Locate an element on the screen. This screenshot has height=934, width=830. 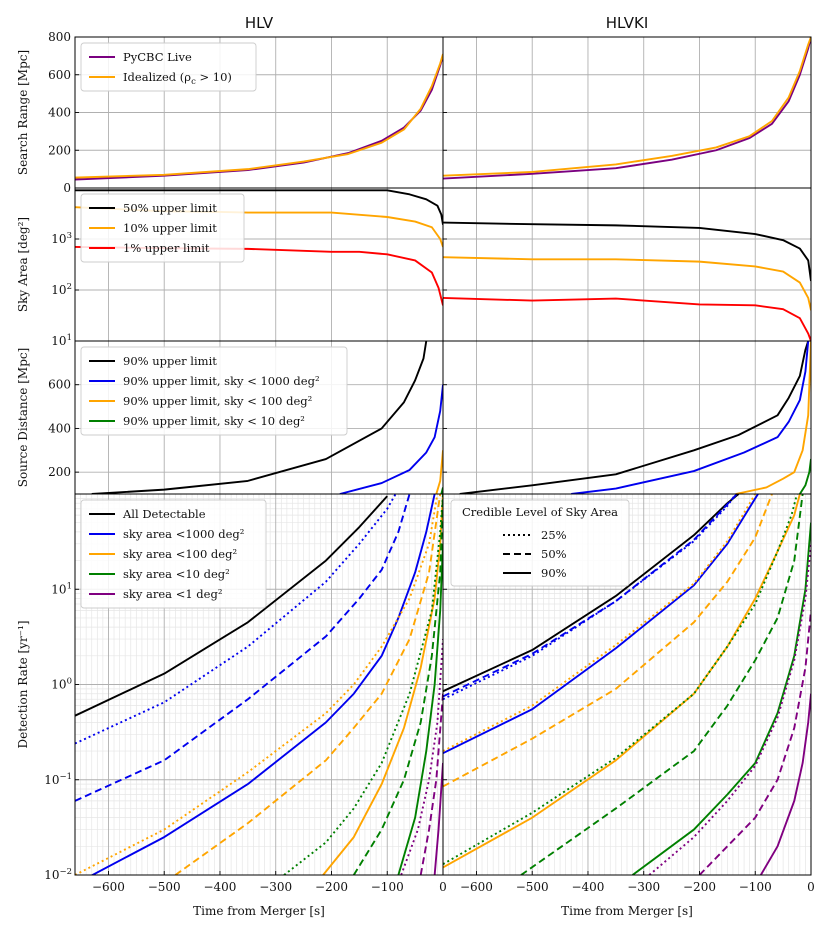
legend-search-range: PyCBC Live Idealized (ρc > 10) is located at coordinates (168, 67).